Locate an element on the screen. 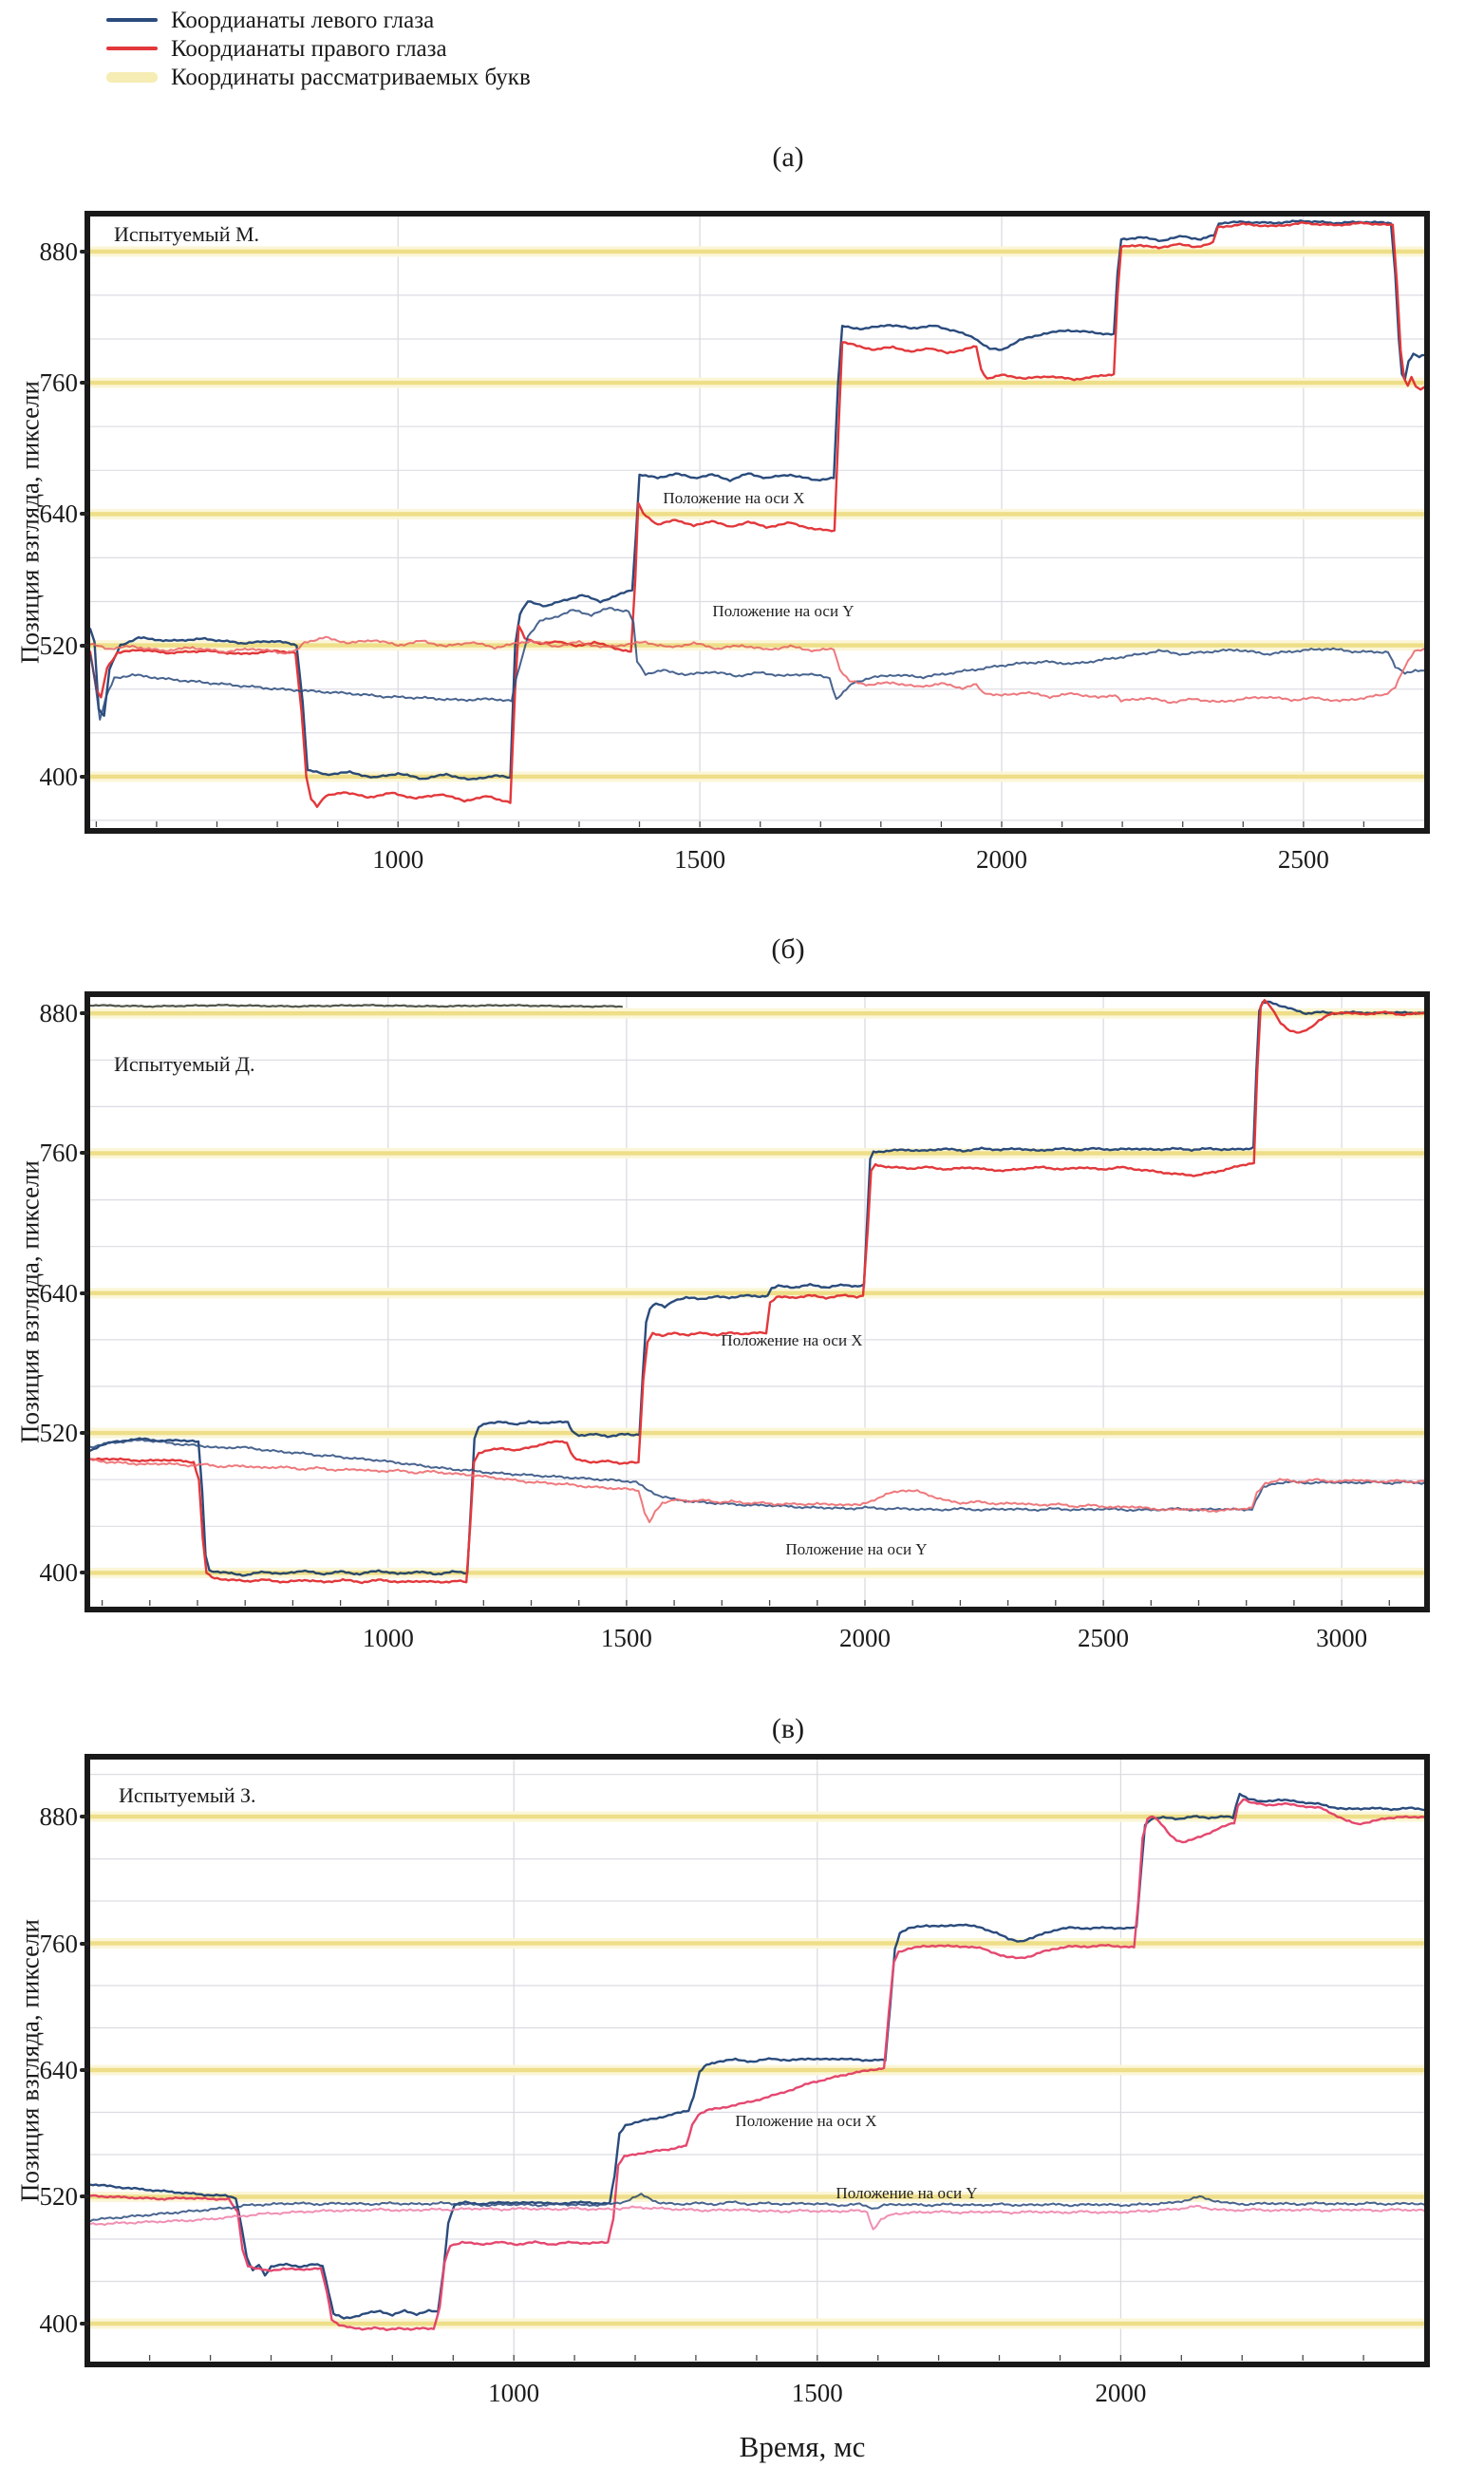 This screenshot has width=1484, height=2486. chart-a-annotation-y: Положение на оси Y is located at coordinates (783, 611).